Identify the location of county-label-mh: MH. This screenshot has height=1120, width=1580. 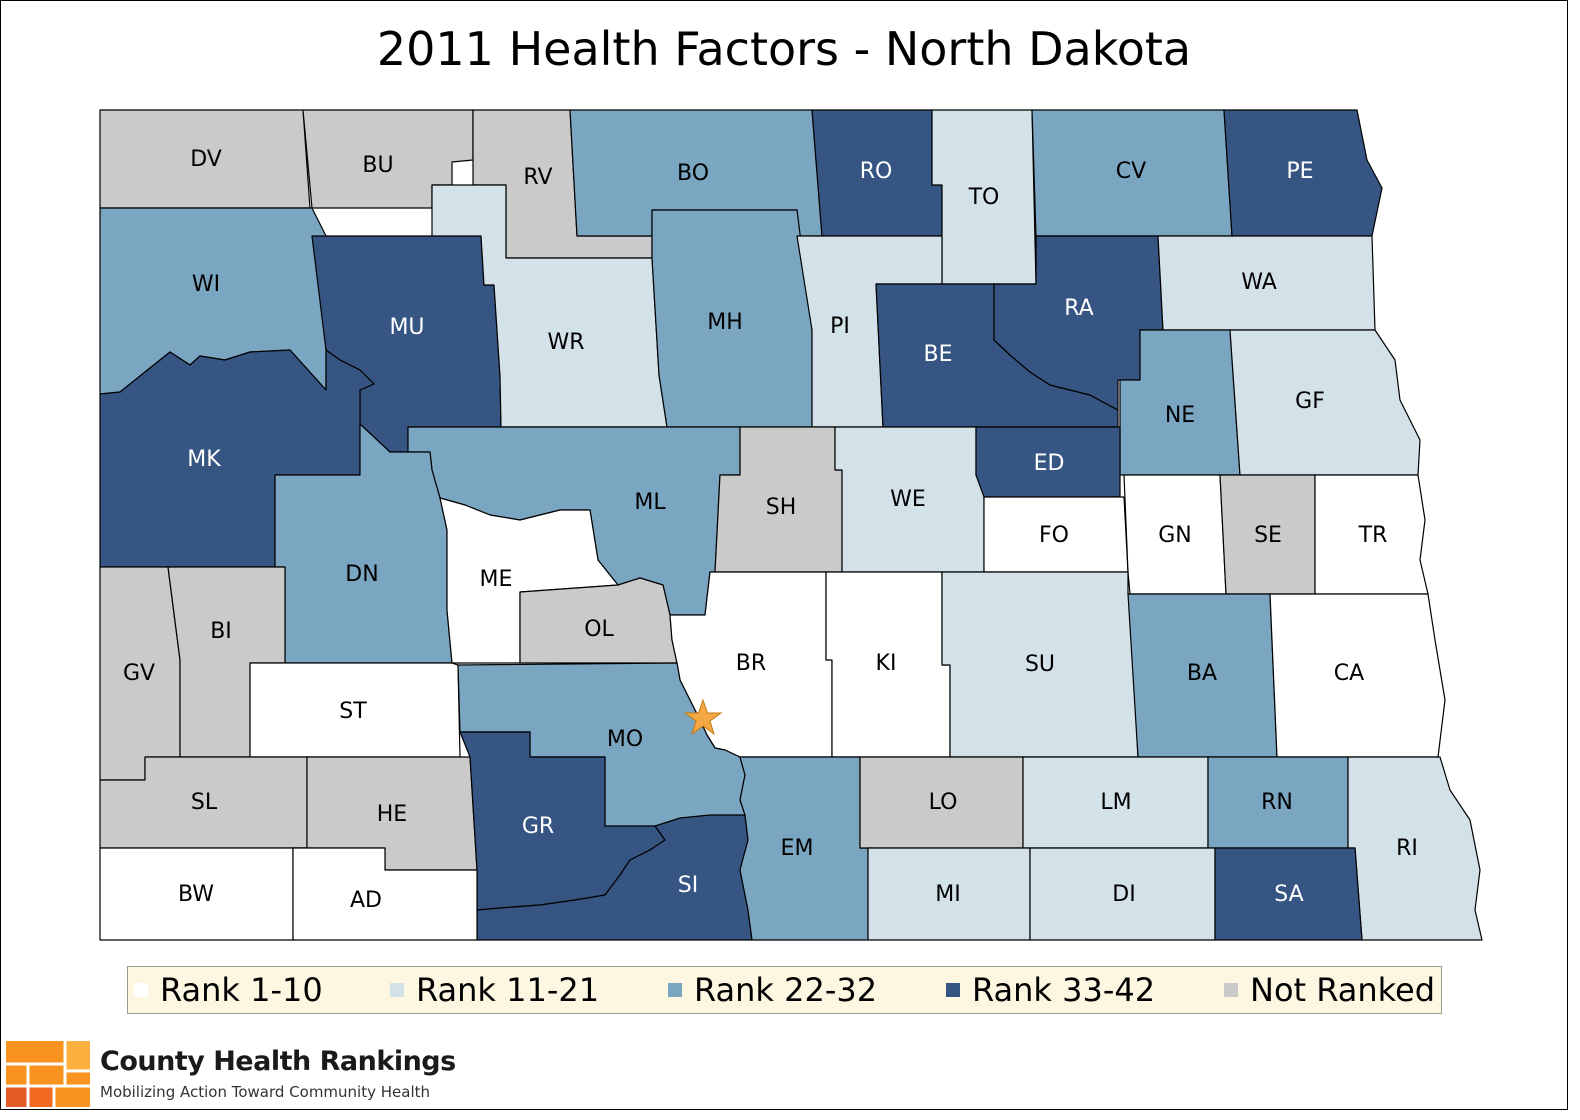
(725, 322).